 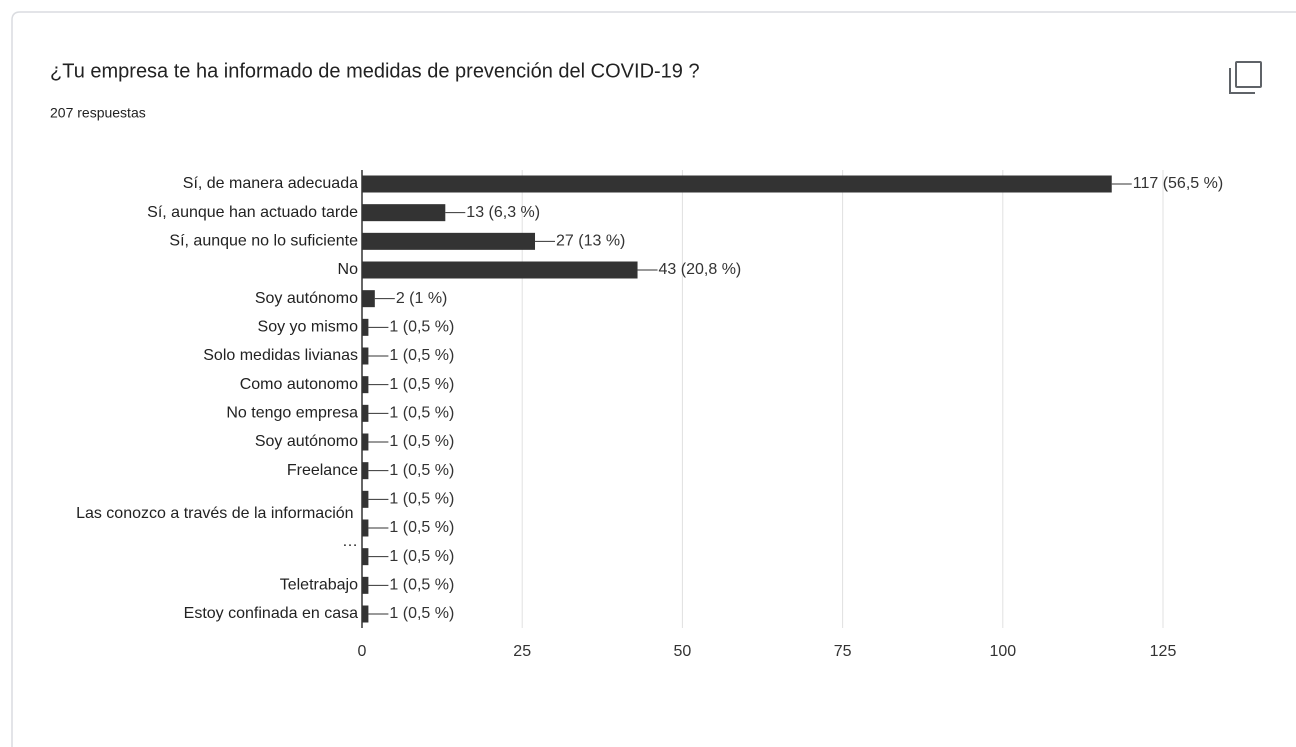 What do you see at coordinates (299, 384) in the screenshot?
I see `y-tick-label: Como autonomo` at bounding box center [299, 384].